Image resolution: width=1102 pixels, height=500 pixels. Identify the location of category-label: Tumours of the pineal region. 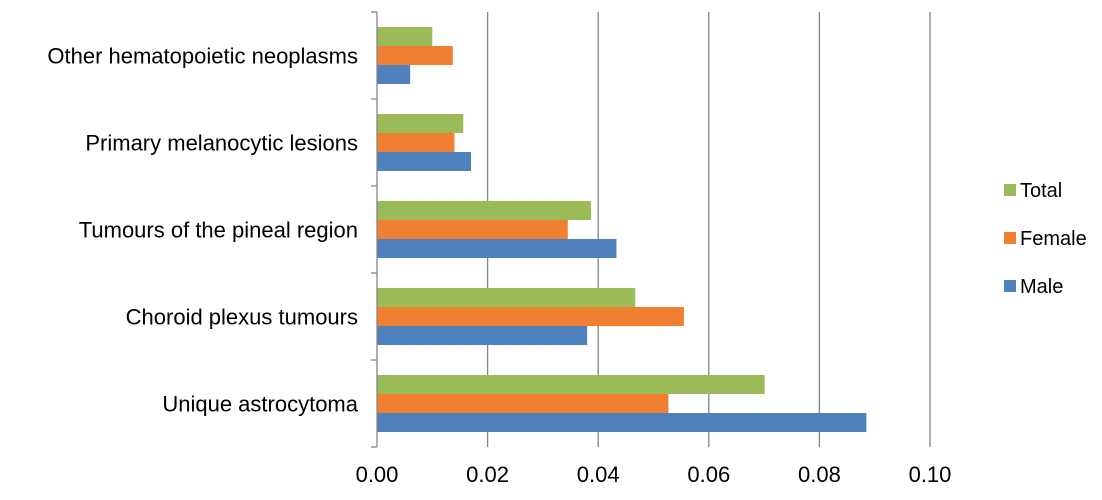
(218, 230).